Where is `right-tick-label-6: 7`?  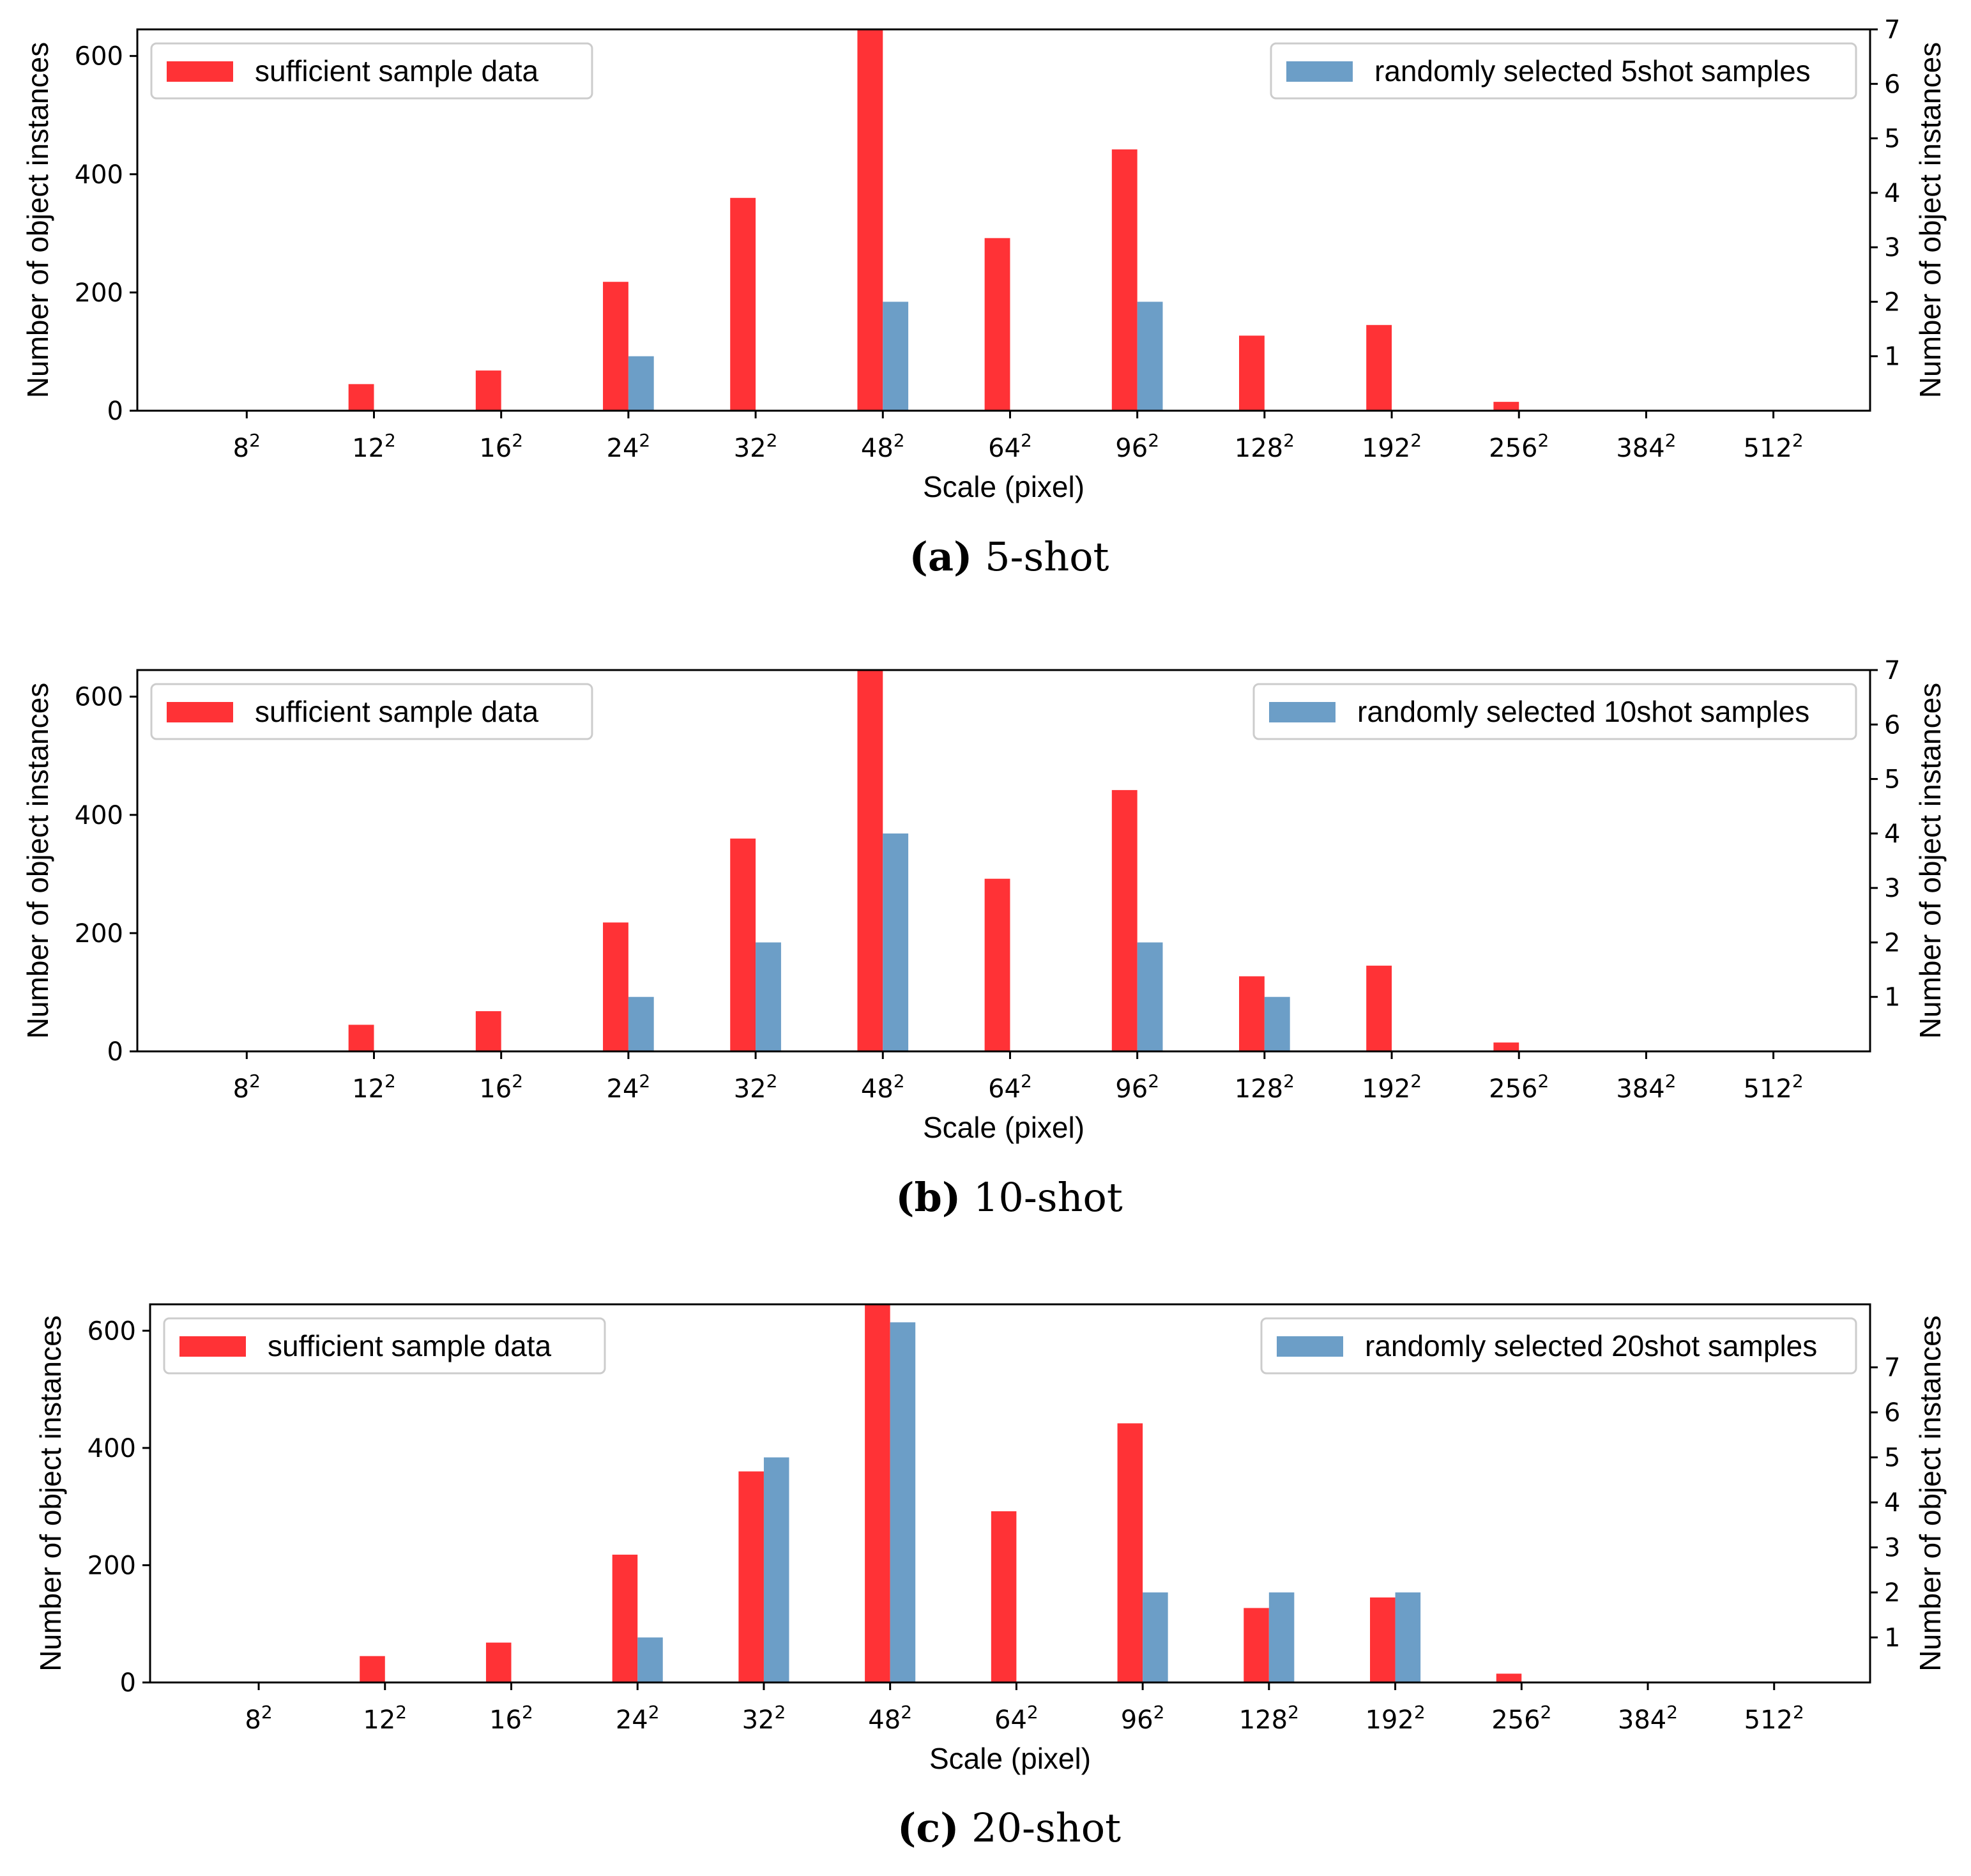
right-tick-label-6: 7 is located at coordinates (1892, 670).